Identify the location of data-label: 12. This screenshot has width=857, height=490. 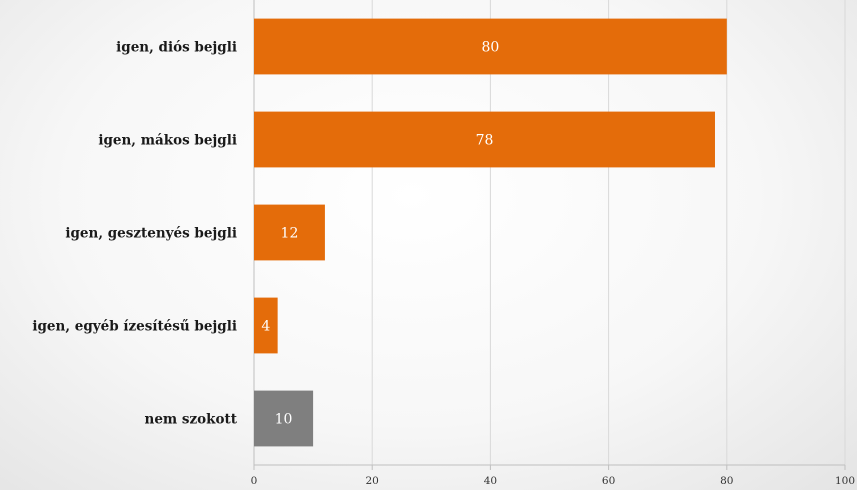
(290, 234).